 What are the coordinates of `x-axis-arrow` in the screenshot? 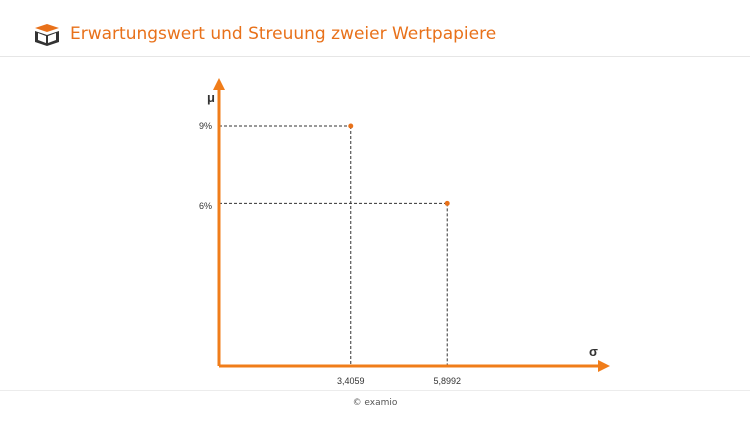 It's located at (604, 366).